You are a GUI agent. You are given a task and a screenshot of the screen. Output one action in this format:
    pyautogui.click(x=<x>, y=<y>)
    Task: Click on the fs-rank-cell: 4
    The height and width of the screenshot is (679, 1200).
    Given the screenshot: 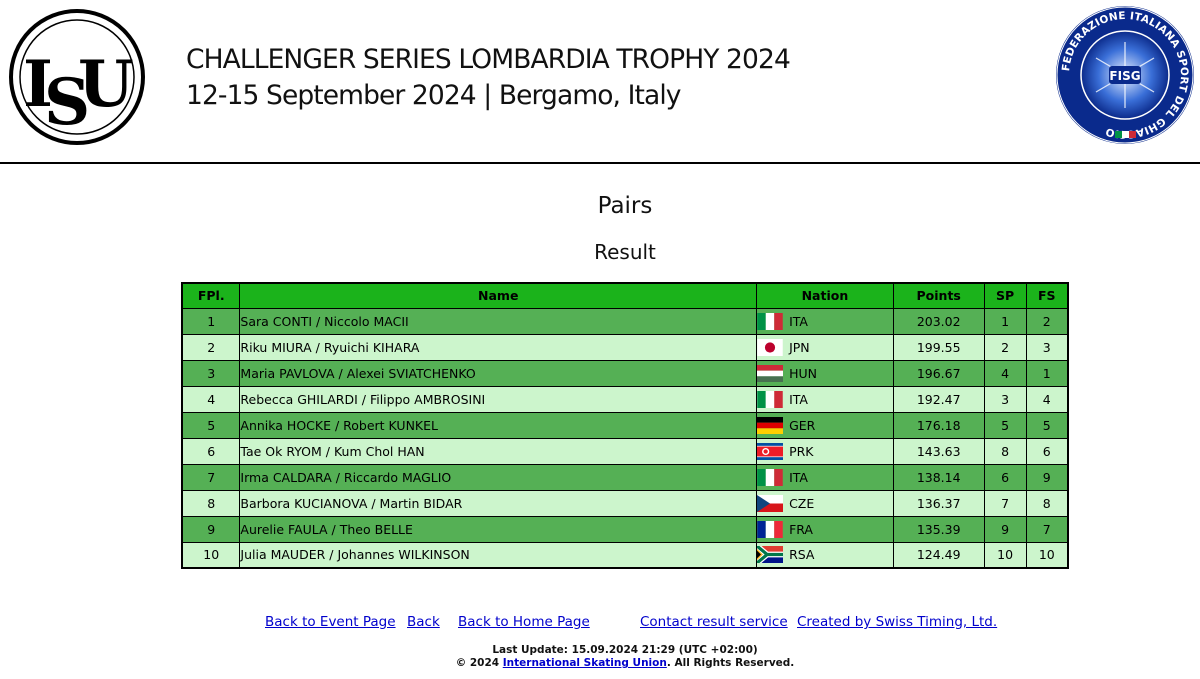 What is the action you would take?
    pyautogui.click(x=1047, y=399)
    